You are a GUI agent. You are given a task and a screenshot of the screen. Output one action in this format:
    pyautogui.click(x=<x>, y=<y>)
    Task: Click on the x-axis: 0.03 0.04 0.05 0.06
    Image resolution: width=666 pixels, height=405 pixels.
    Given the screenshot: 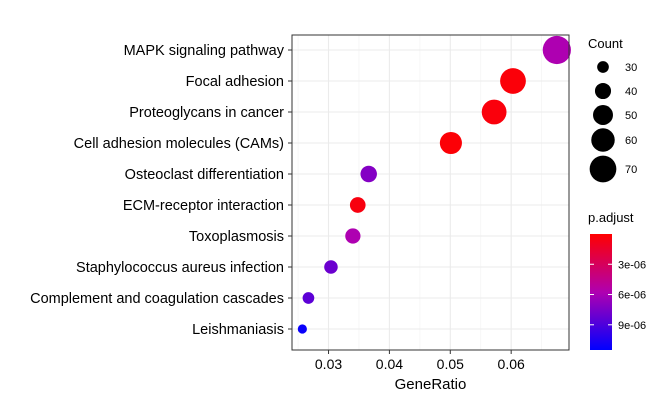 What is the action you would take?
    pyautogui.click(x=420, y=361)
    